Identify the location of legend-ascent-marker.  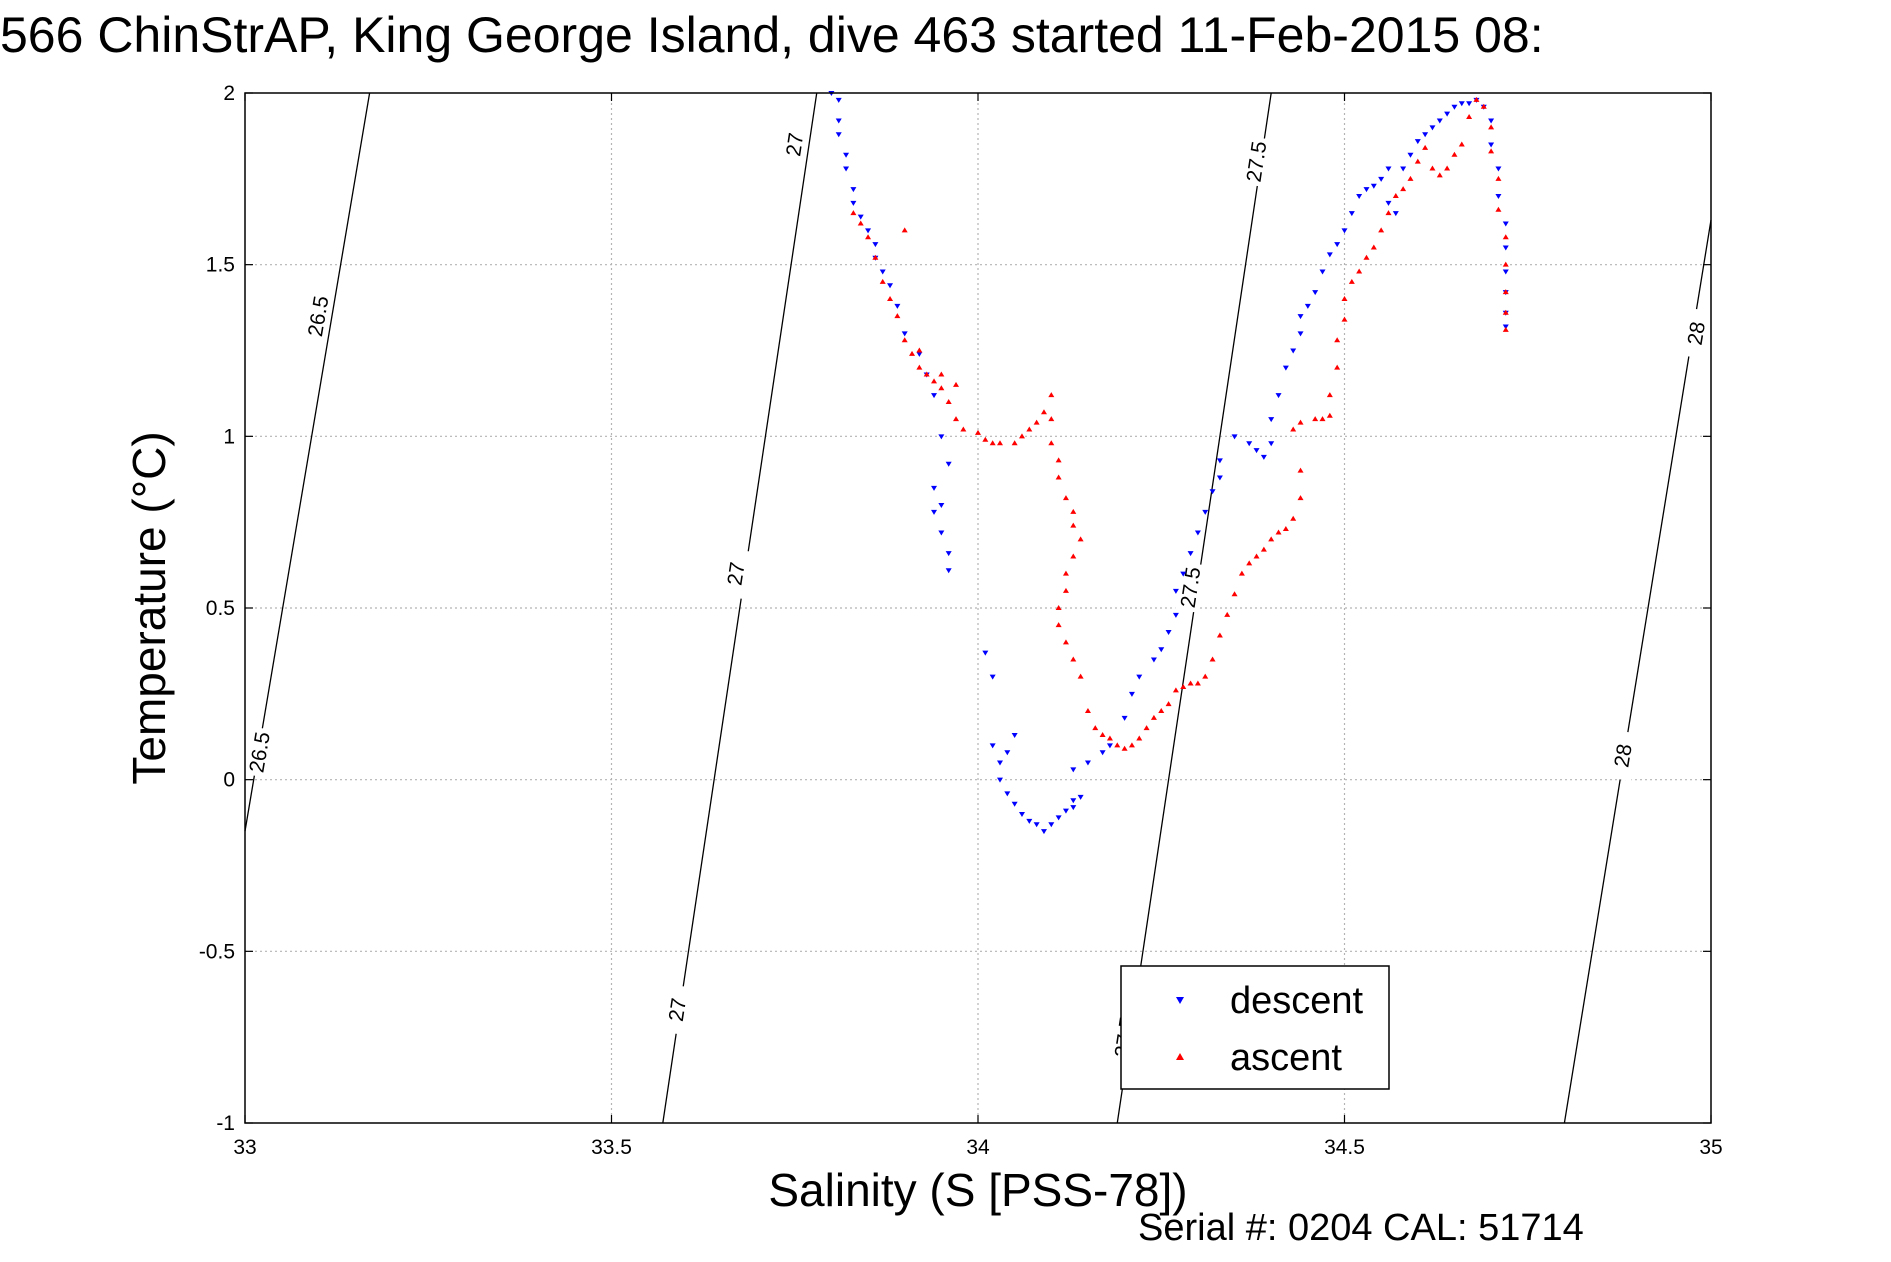
(1180, 1056).